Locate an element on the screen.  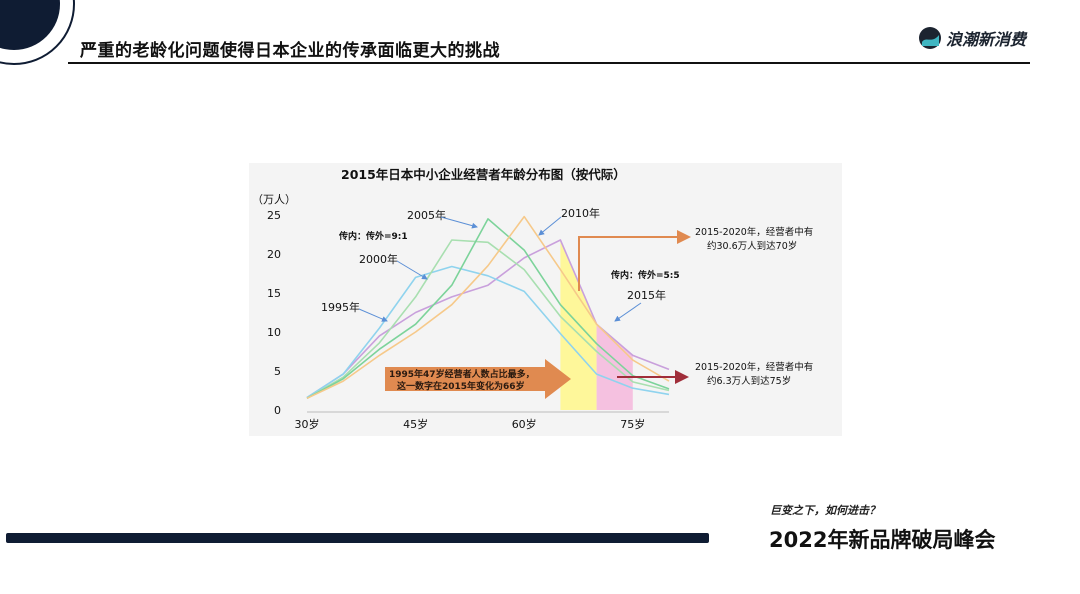
y-tick-10: 10 is located at coordinates (274, 332).